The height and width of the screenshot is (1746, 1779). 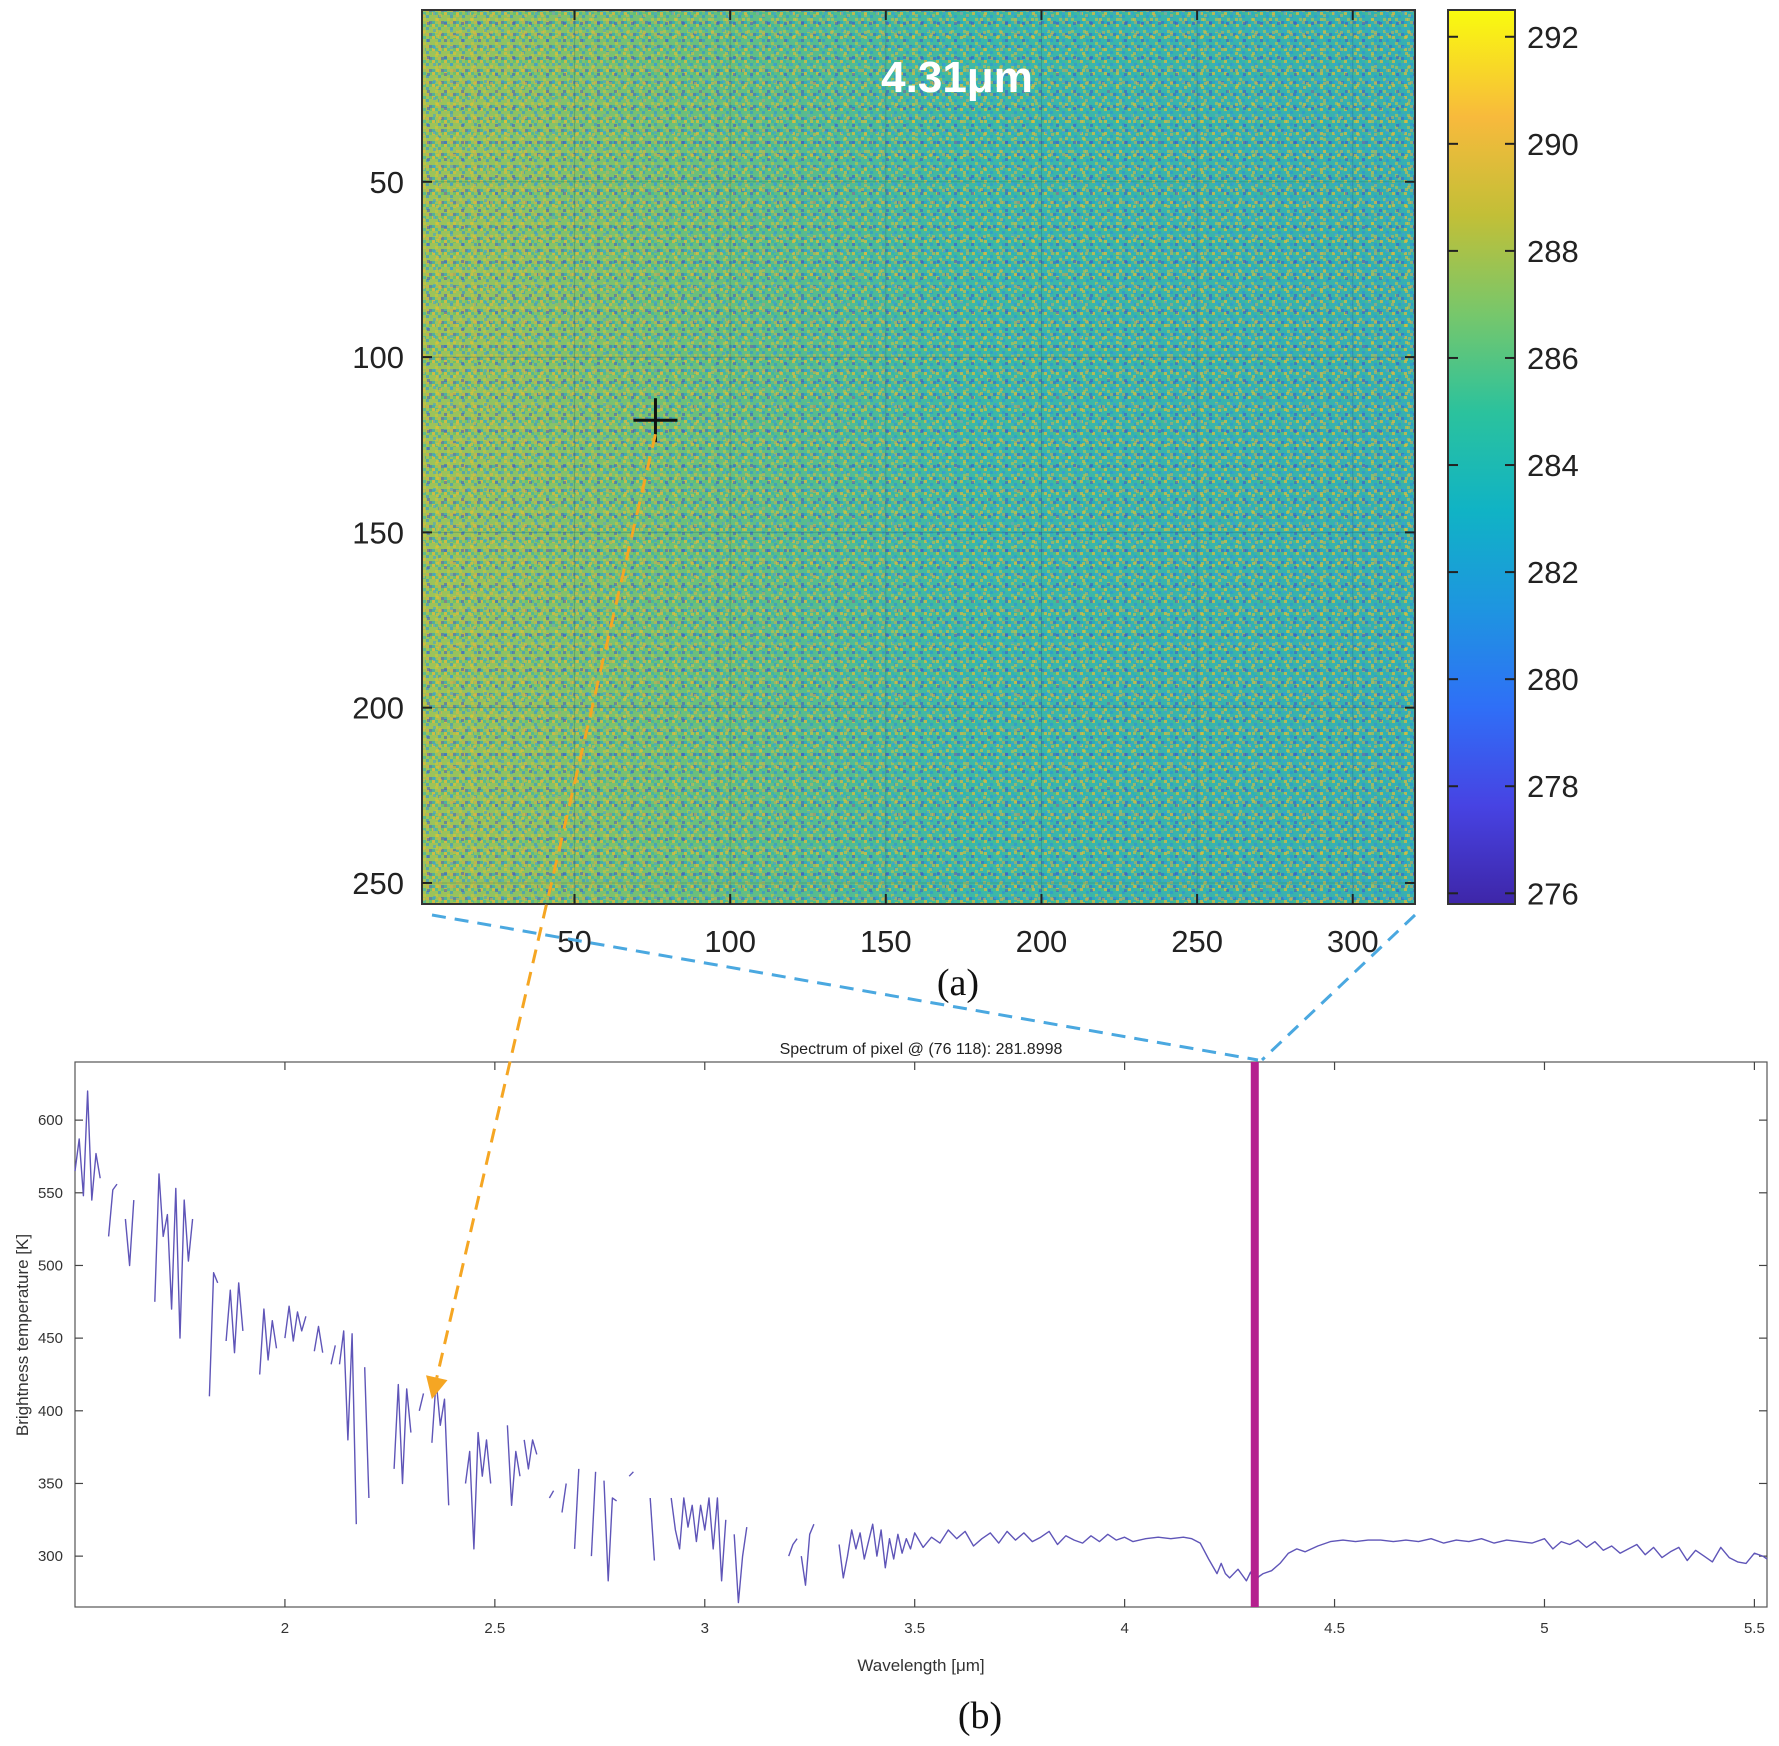 I want to click on spectrum-x-tick-labels: 2 2.5 3 3.5 4 4.5 5 5.5, so click(x=1023, y=1628).